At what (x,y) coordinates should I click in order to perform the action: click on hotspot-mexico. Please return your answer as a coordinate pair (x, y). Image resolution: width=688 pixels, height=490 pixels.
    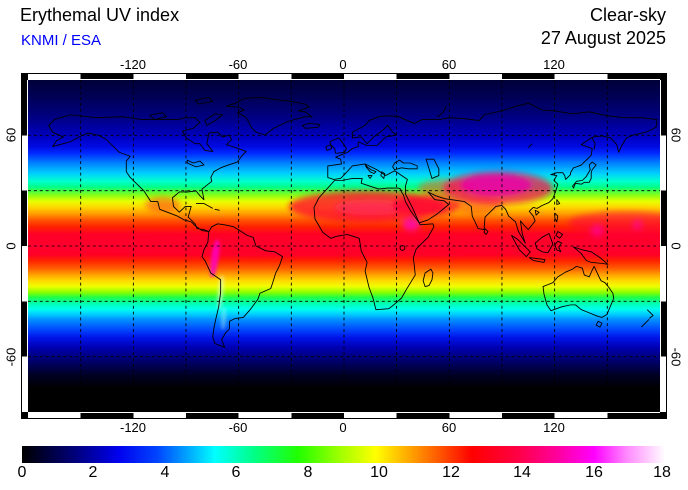
    Looking at the image, I should click on (162, 204).